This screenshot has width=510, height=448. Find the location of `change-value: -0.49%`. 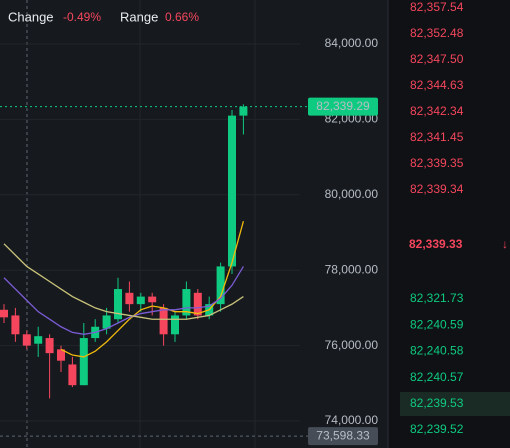

change-value: -0.49% is located at coordinates (82, 17).